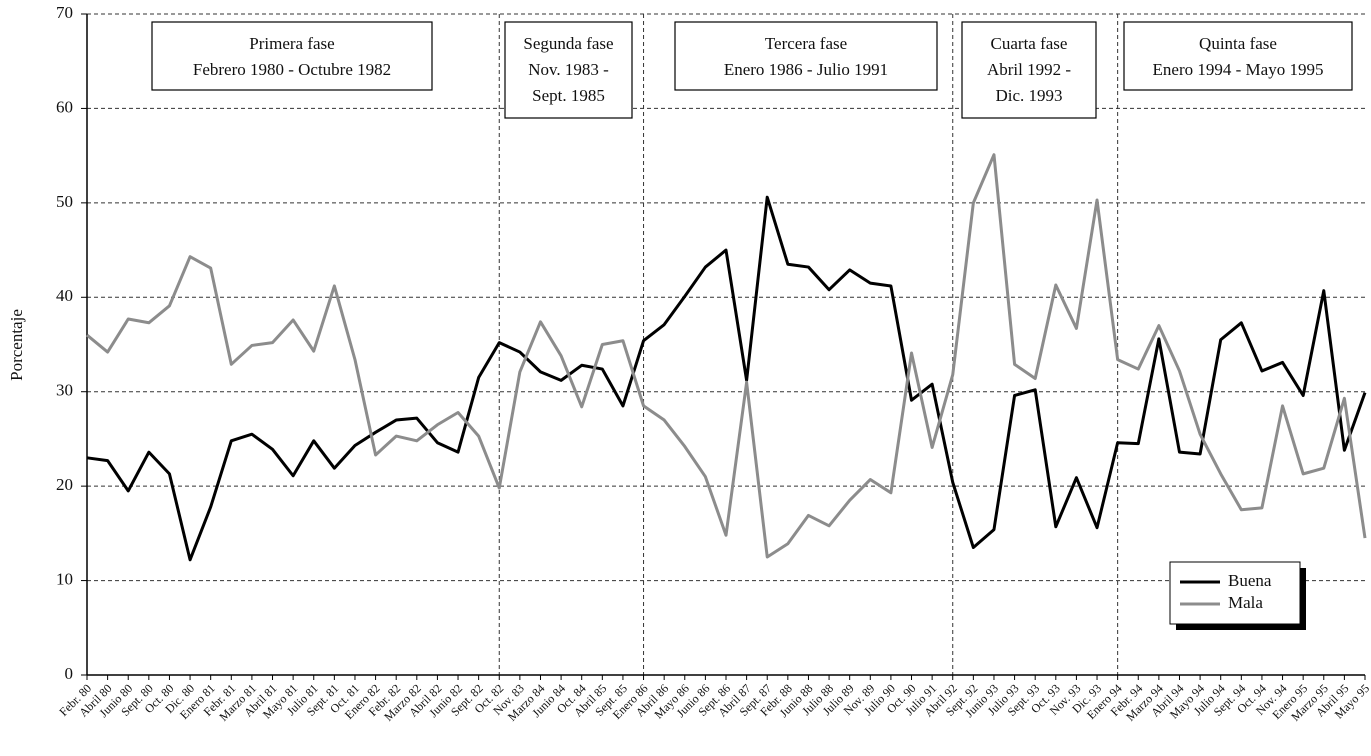 The width and height of the screenshot is (1371, 756). Describe the element at coordinates (291, 43) in the screenshot. I see `phase-label: Primera fase` at that location.